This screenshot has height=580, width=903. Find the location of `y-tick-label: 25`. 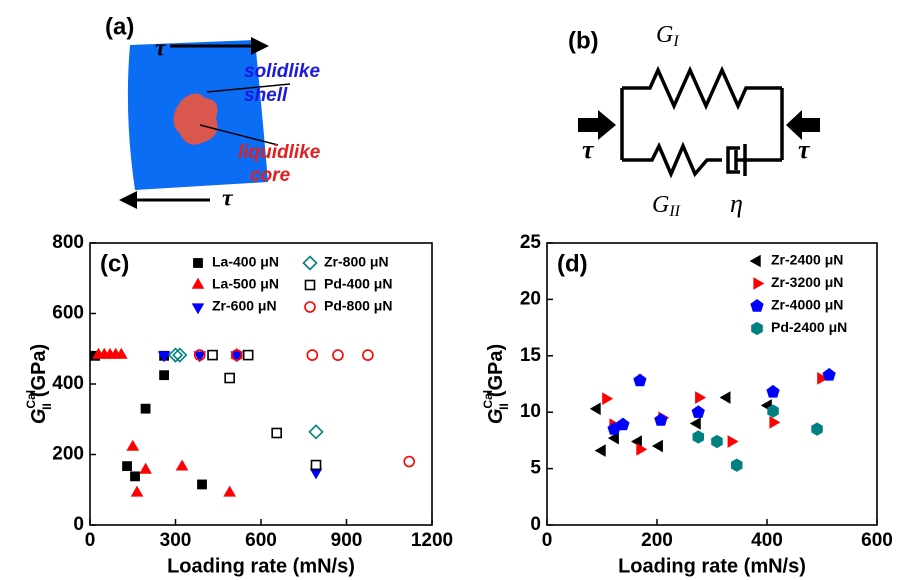

y-tick-label: 25 is located at coordinates (531, 242).